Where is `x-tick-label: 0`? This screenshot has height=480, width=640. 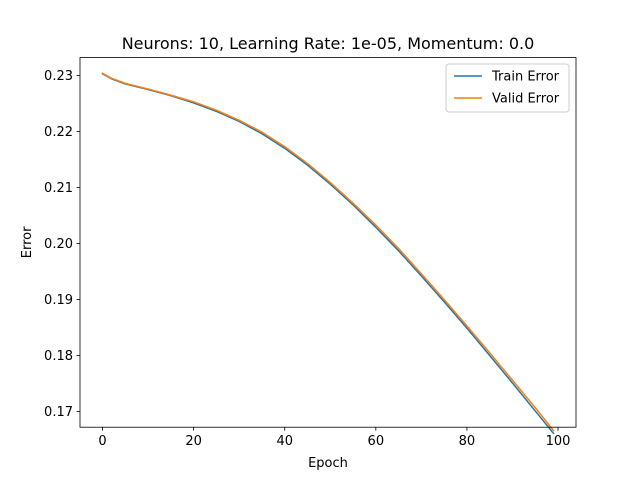 x-tick-label: 0 is located at coordinates (102, 441).